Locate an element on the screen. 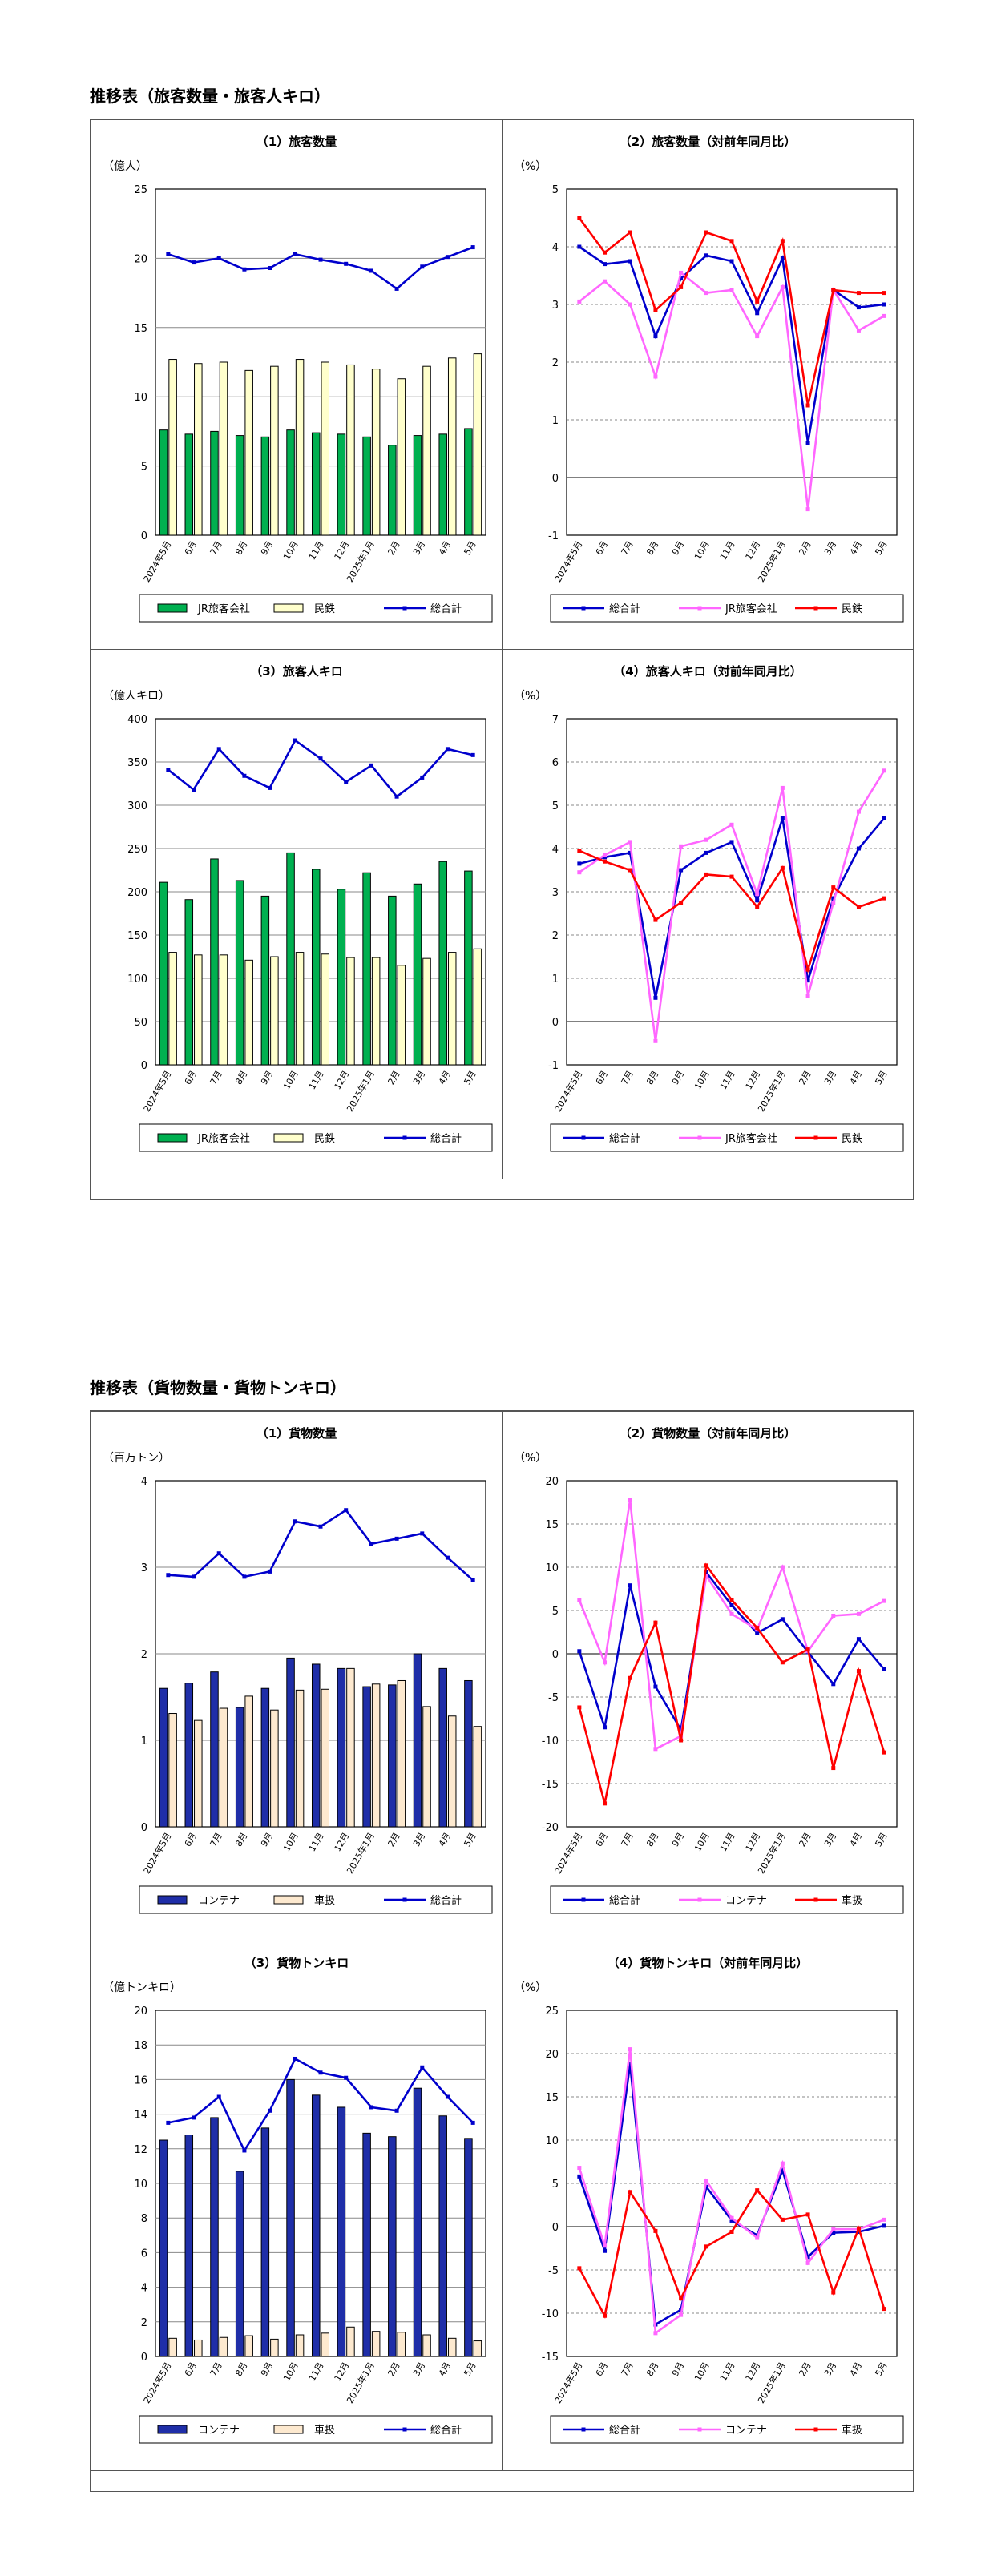 This screenshot has height=2576, width=993. x-tick-label: 9月 is located at coordinates (678, 2369).